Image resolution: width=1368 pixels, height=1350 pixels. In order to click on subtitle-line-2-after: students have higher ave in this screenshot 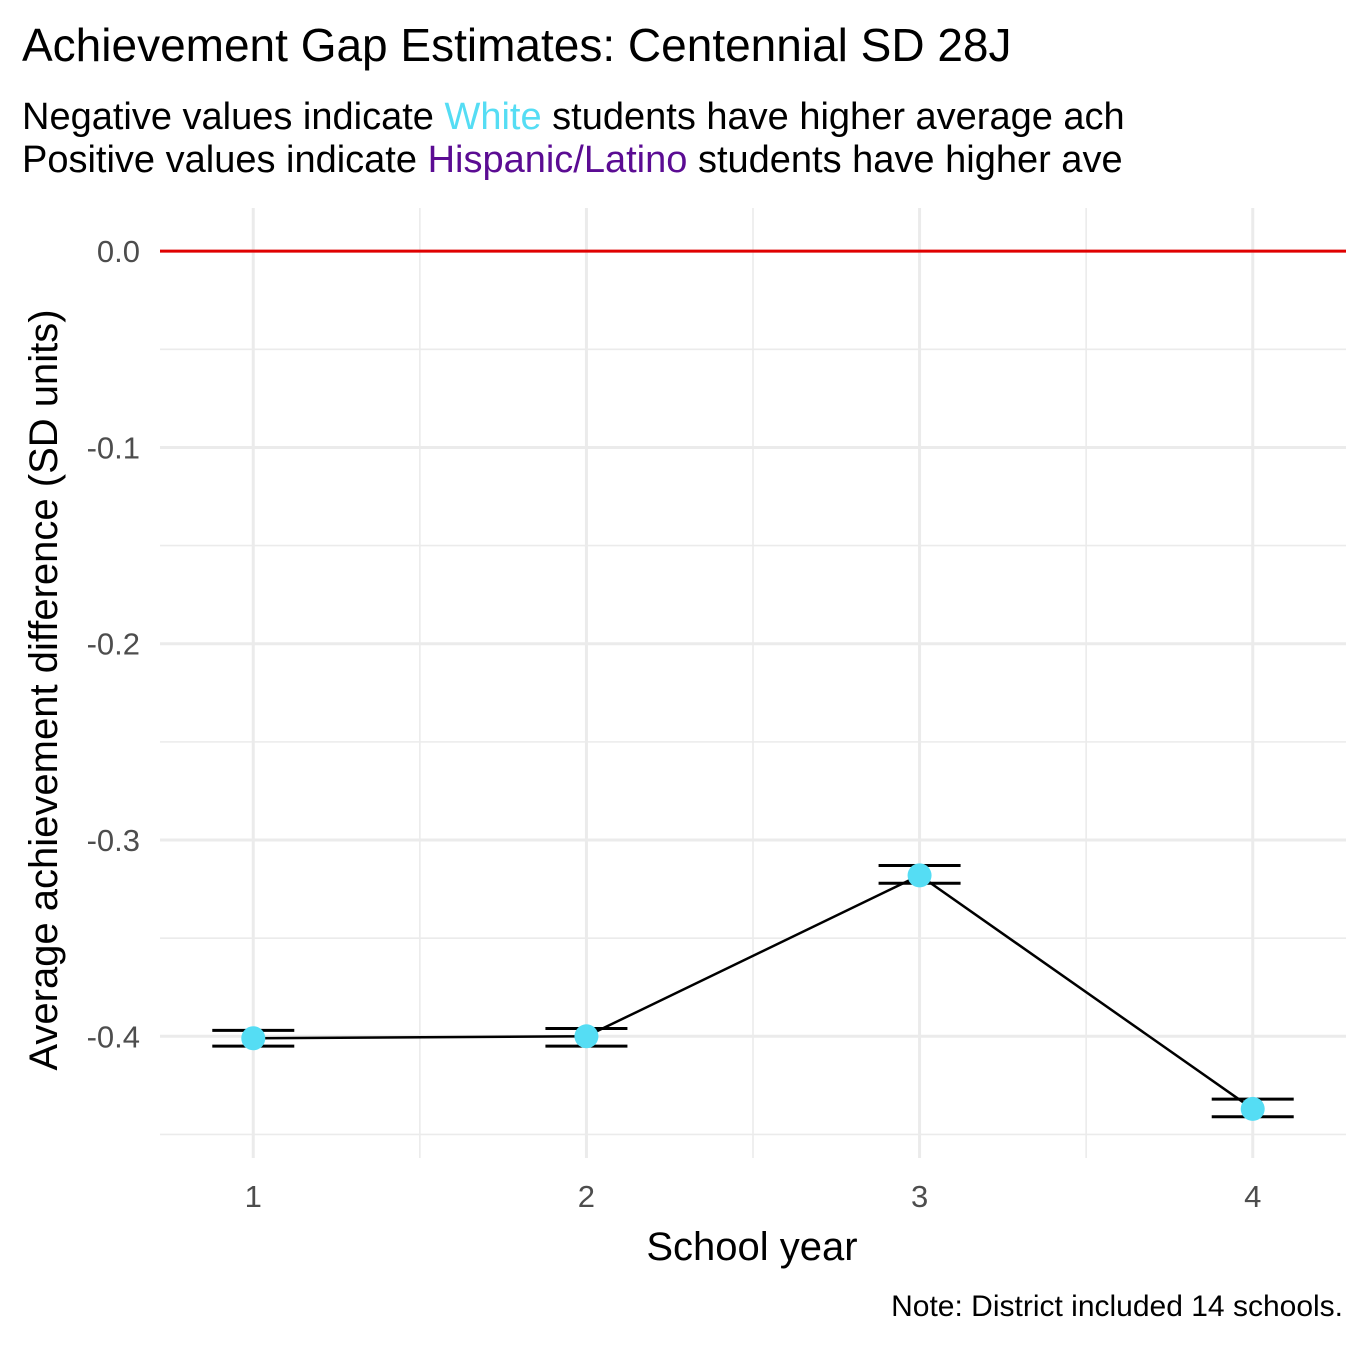, I will do `click(905, 160)`.